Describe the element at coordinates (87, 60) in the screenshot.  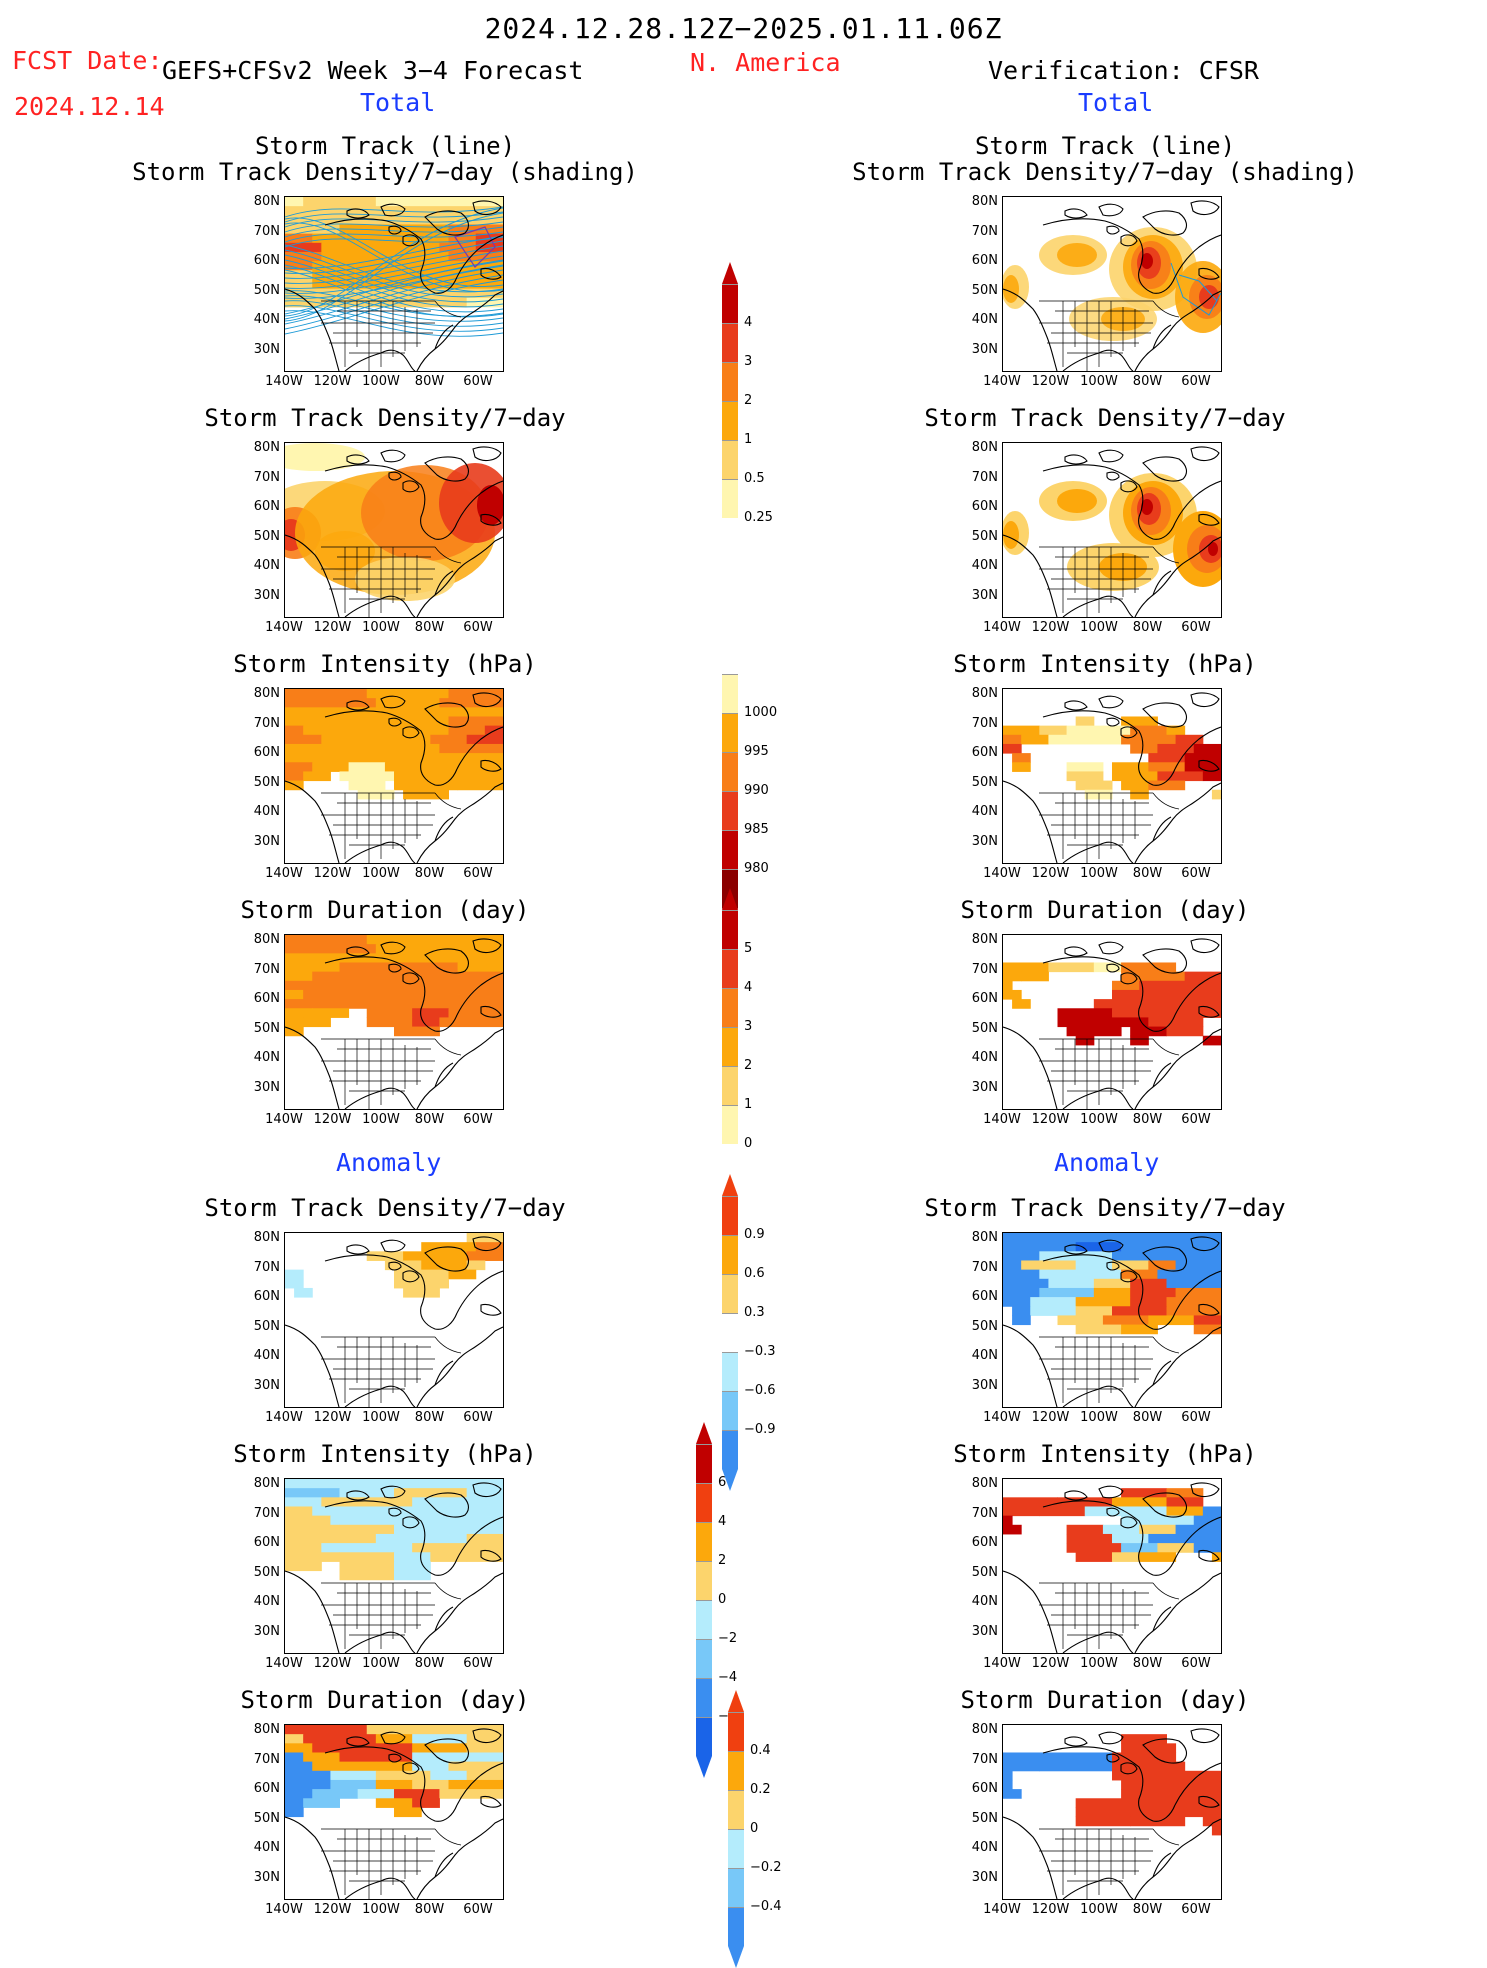
I see `fcst-label: FCST Date:` at that location.